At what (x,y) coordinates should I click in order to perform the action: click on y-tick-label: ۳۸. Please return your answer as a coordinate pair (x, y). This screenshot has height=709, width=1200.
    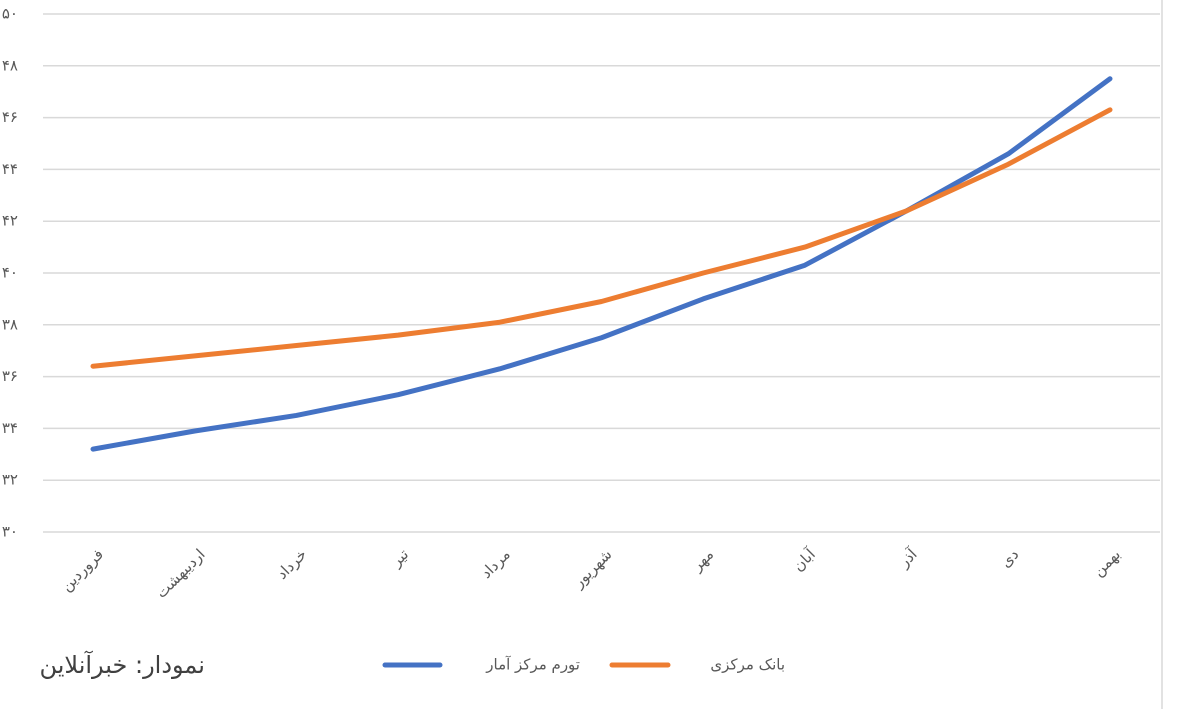
    Looking at the image, I should click on (10, 324).